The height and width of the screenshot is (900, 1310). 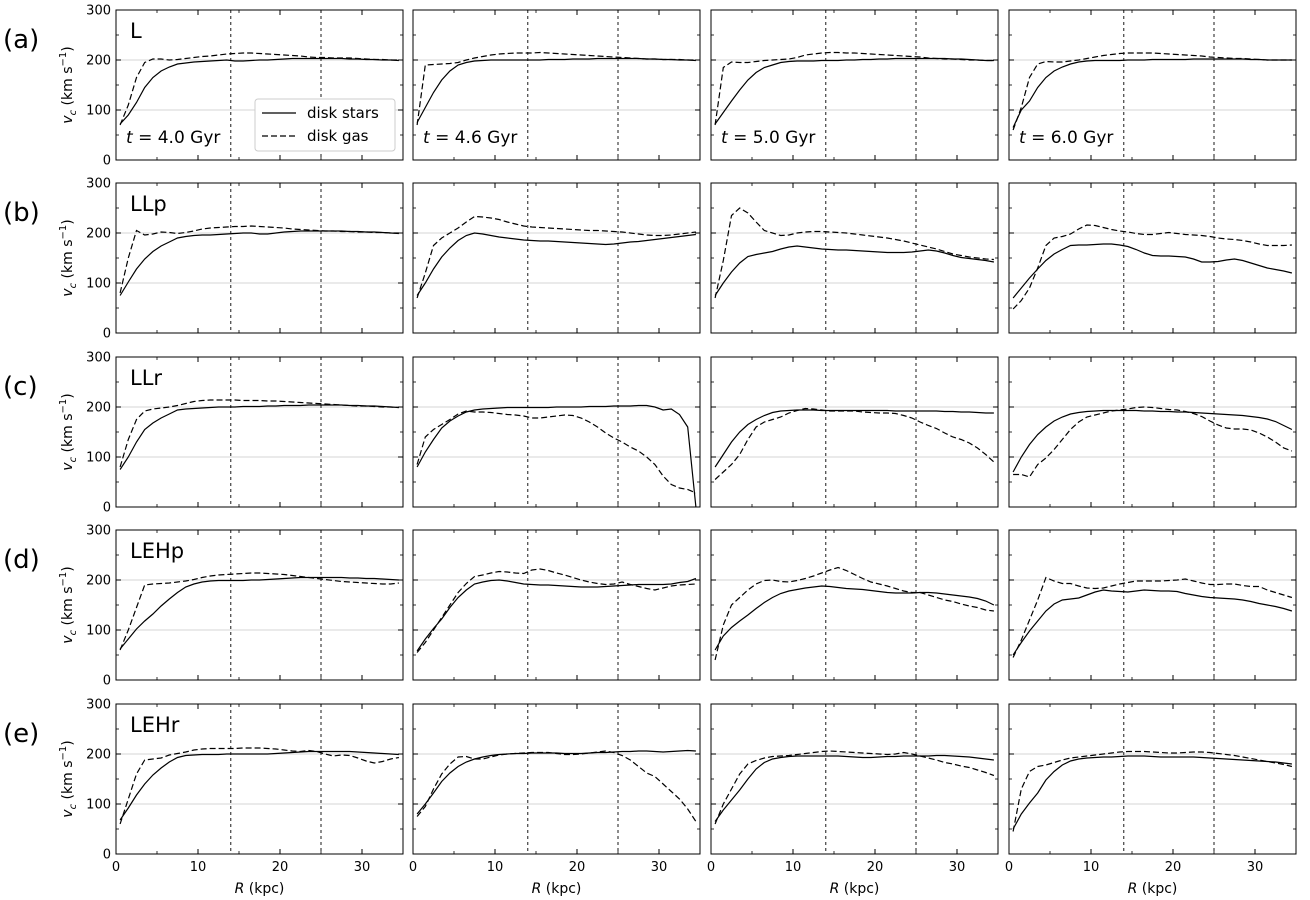 I want to click on panel-r2-c1, so click(x=556, y=432).